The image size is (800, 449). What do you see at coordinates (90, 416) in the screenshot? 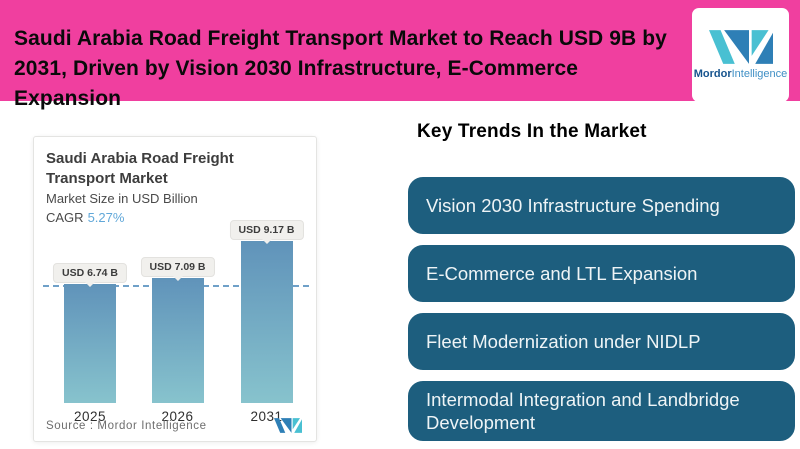
I see `x-axis-label-2025: 2025` at bounding box center [90, 416].